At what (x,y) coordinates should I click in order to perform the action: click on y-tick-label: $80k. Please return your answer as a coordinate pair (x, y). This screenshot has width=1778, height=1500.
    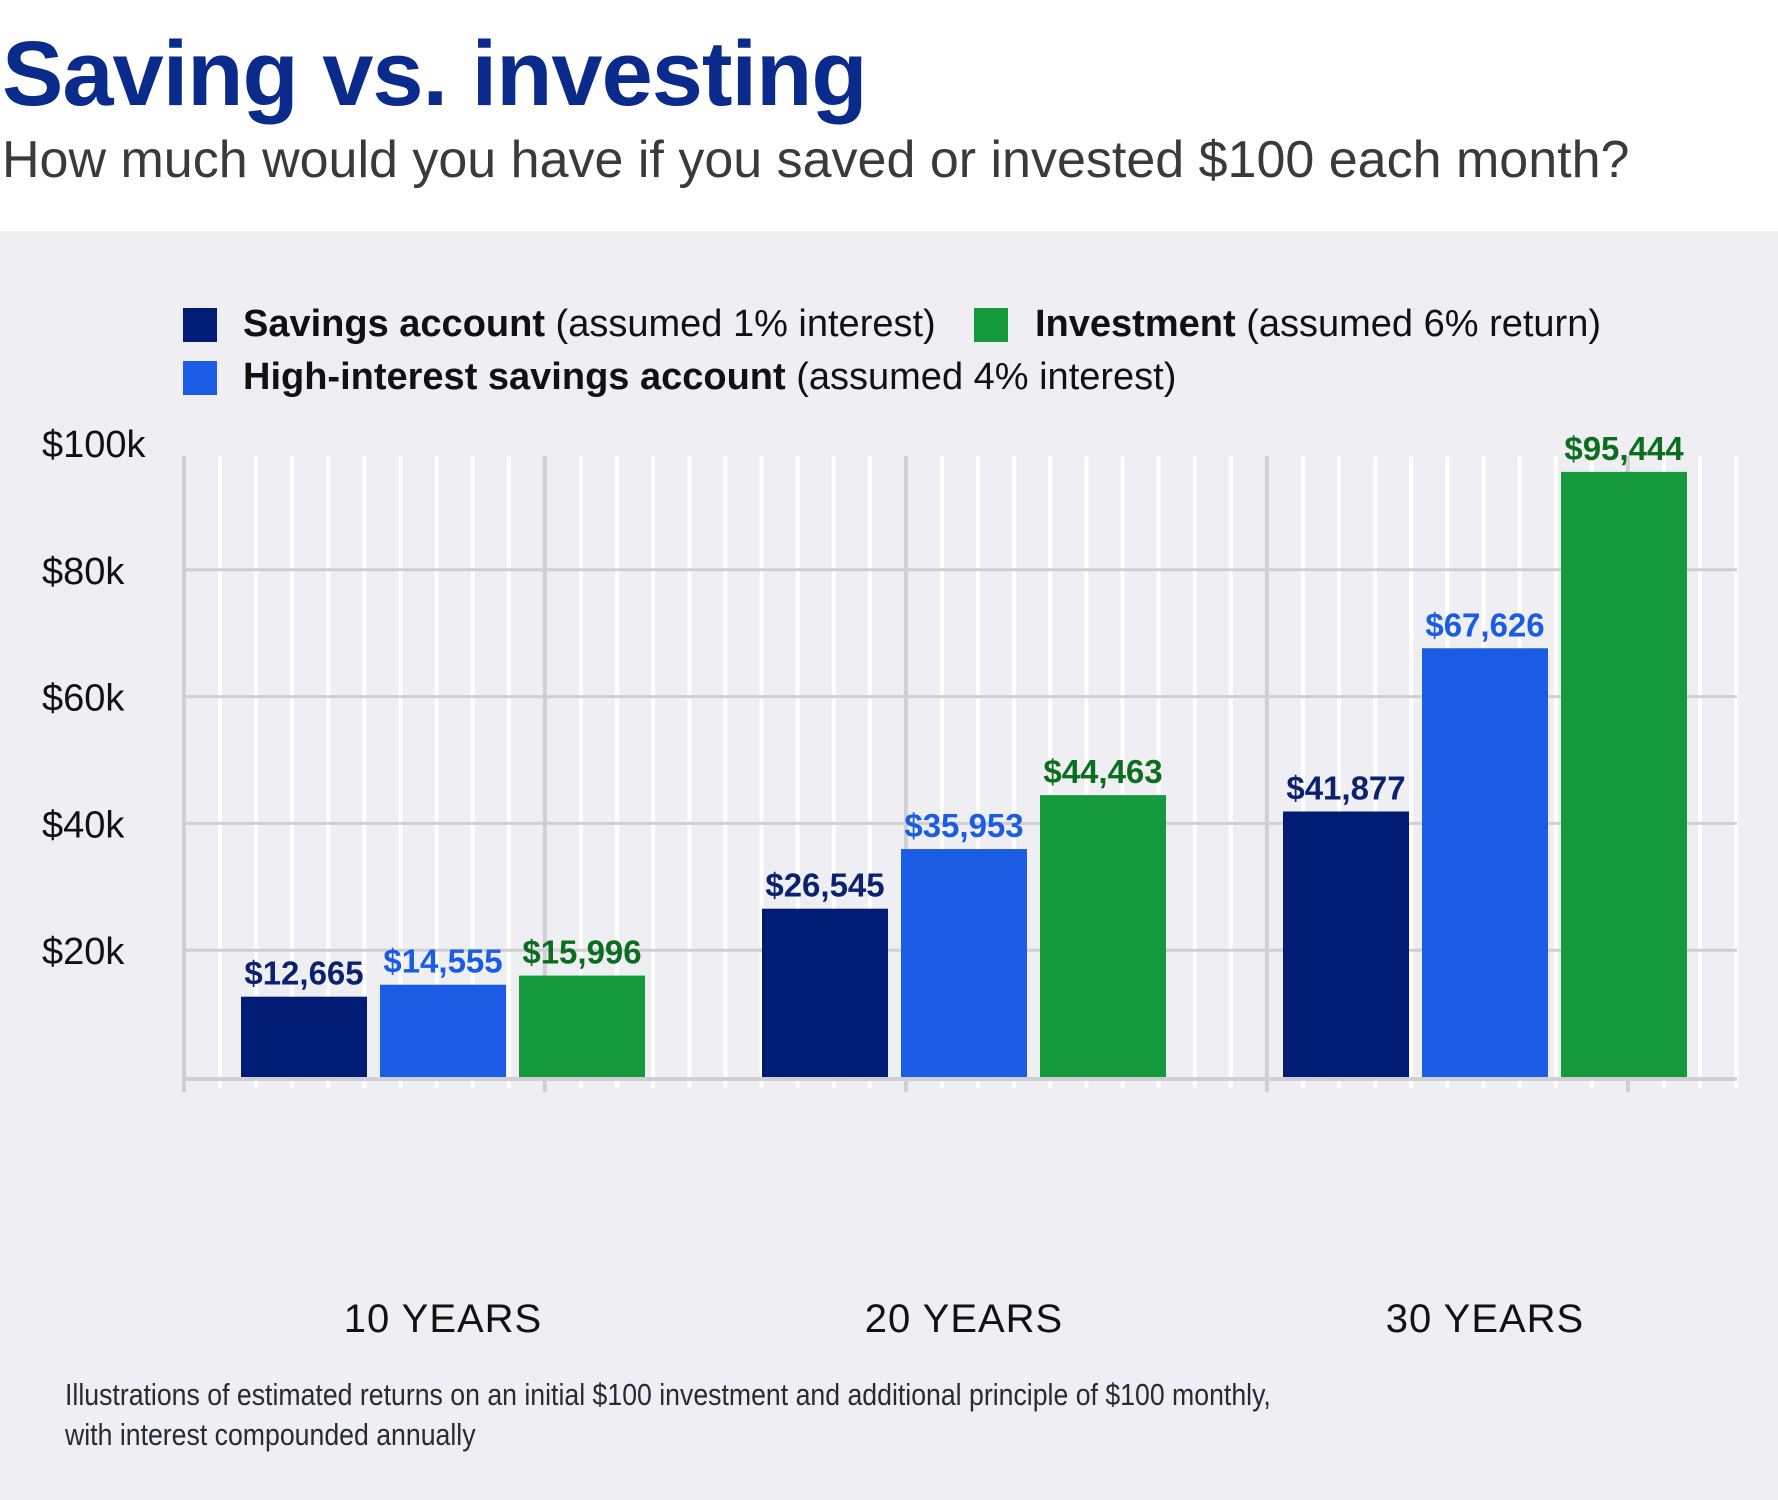
    Looking at the image, I should click on (83, 572).